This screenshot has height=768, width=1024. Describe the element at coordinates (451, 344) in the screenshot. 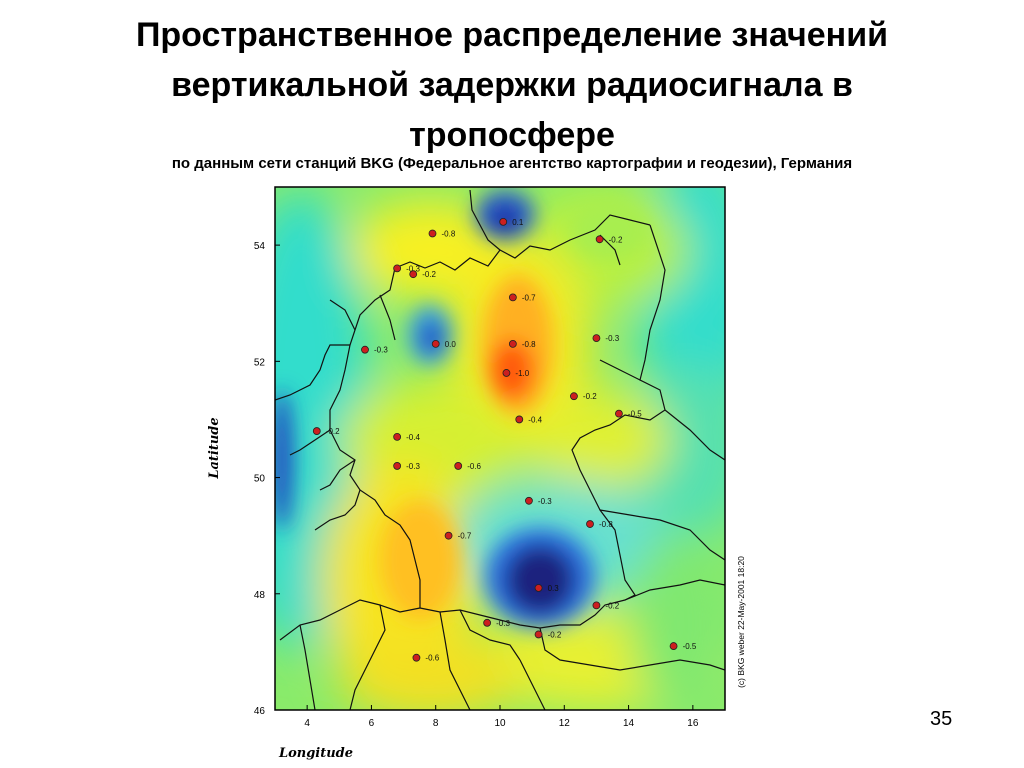

I see `station-label: 0.0` at that location.